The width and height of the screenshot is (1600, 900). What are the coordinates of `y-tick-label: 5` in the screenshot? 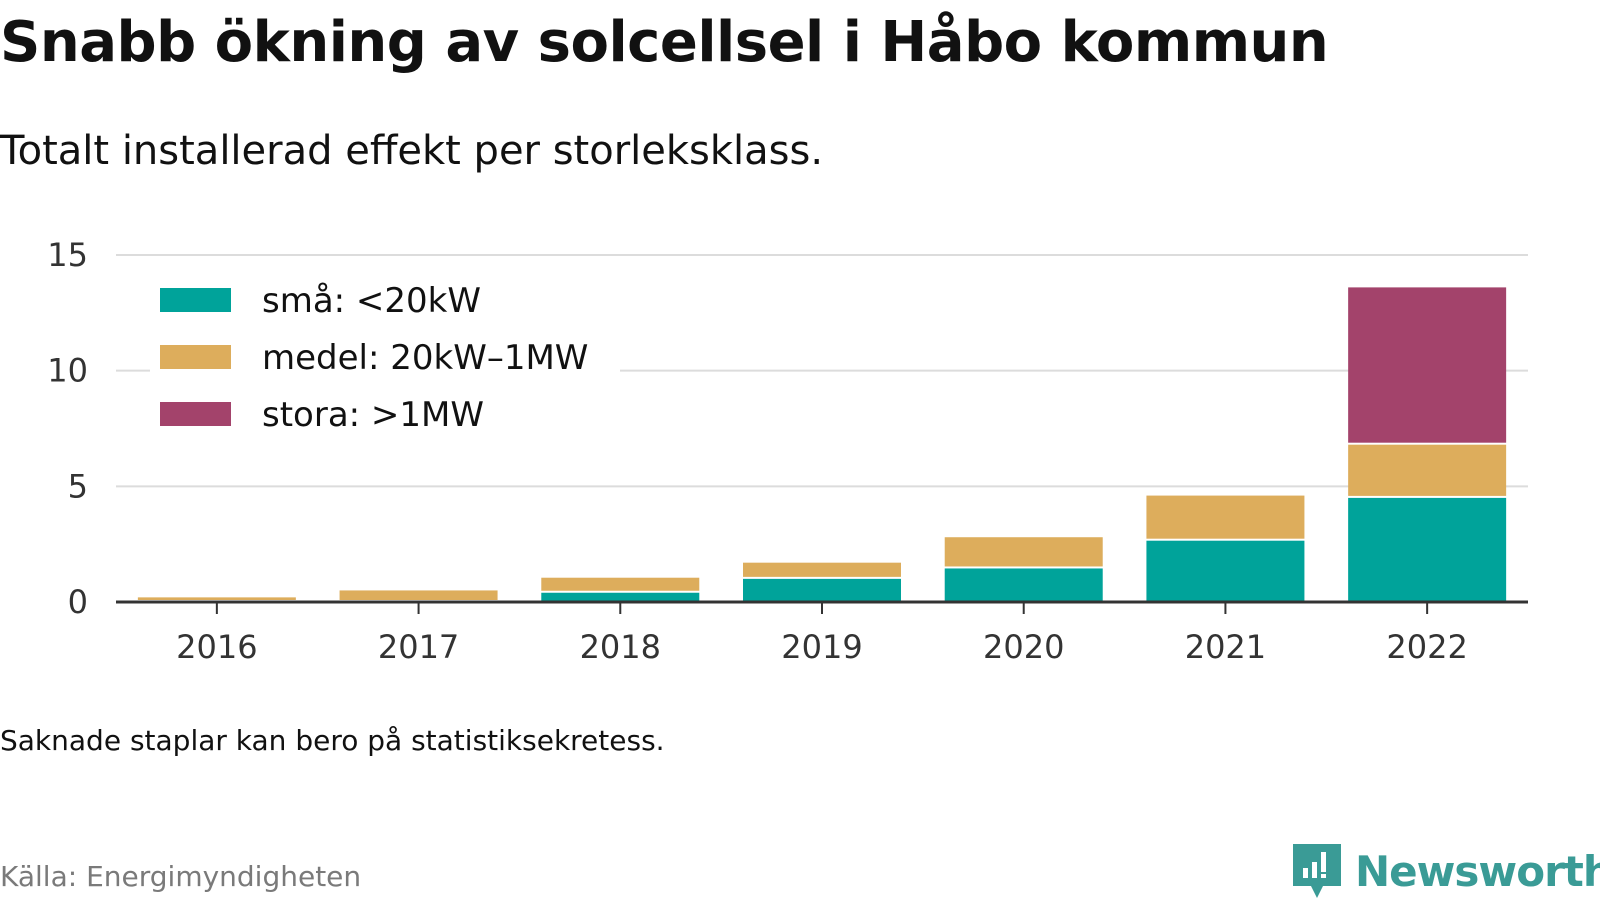 It's located at (78, 486).